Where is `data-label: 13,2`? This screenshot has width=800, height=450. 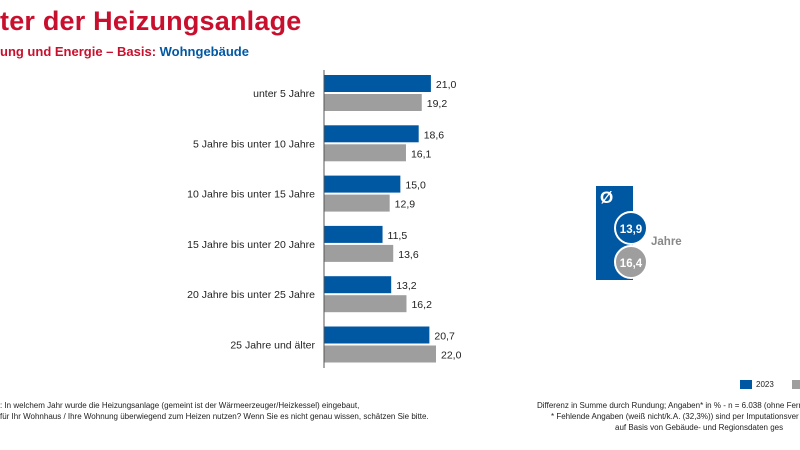
data-label: 13,2 is located at coordinates (406, 286).